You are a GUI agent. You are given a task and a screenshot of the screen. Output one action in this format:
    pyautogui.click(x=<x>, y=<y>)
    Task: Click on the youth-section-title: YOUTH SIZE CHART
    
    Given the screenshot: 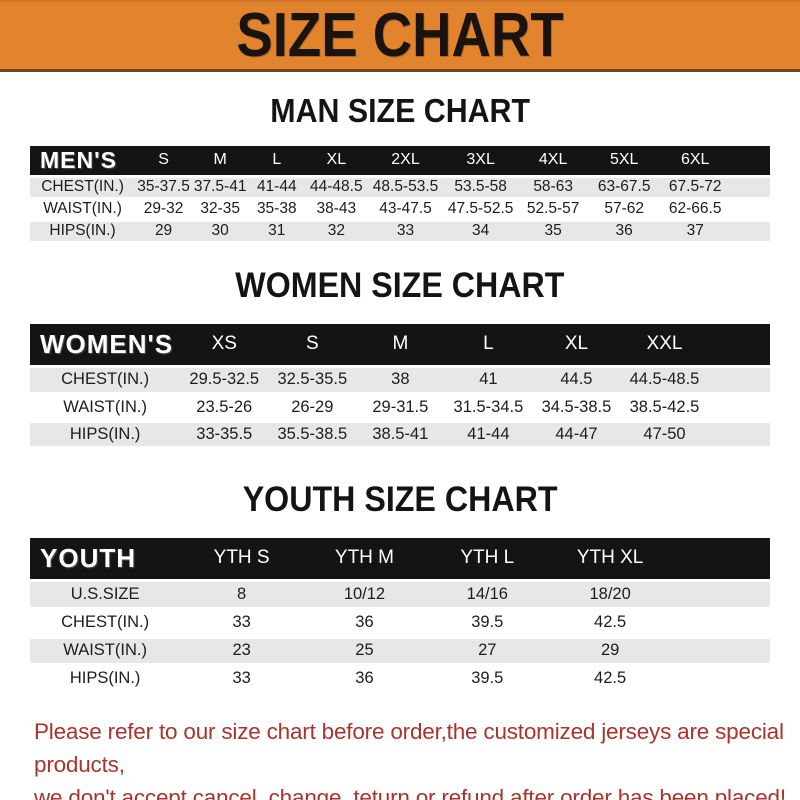 What is the action you would take?
    pyautogui.click(x=400, y=494)
    